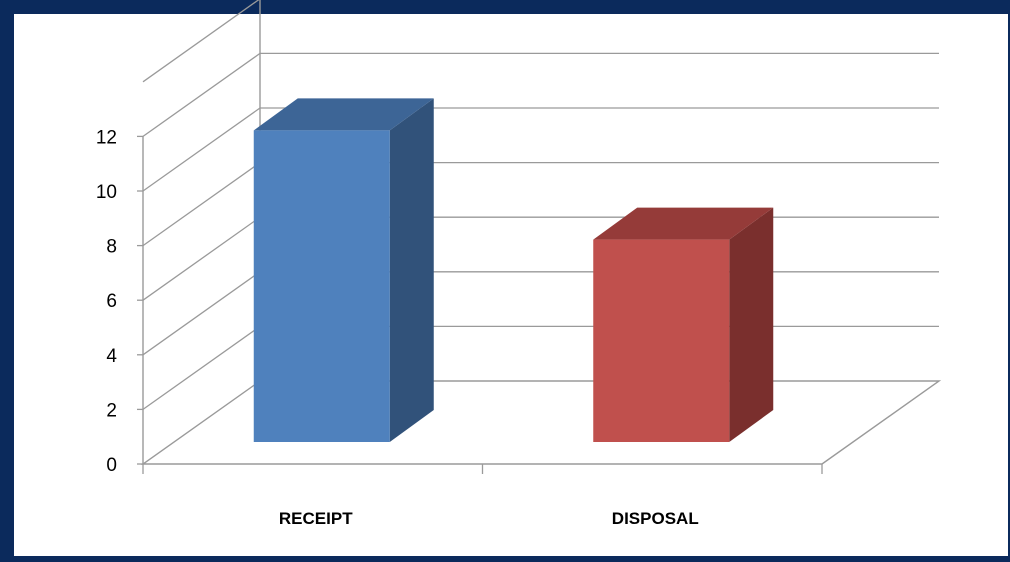  I want to click on x-category-label: DISPOSAL, so click(655, 518).